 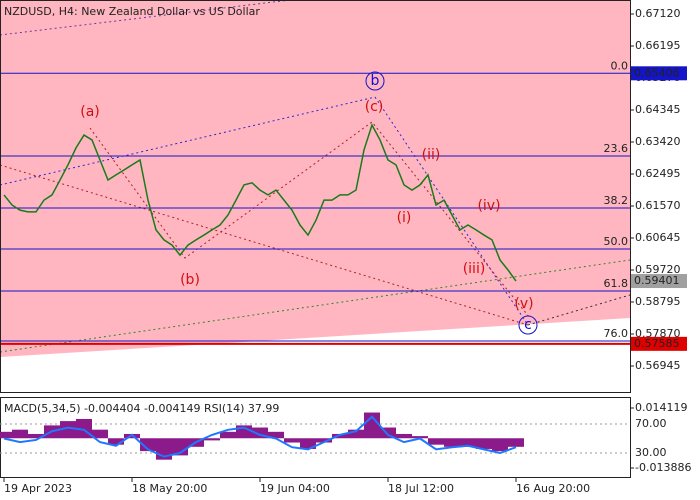 What do you see at coordinates (431, 155) in the screenshot?
I see `wave-label: (ii)` at bounding box center [431, 155].